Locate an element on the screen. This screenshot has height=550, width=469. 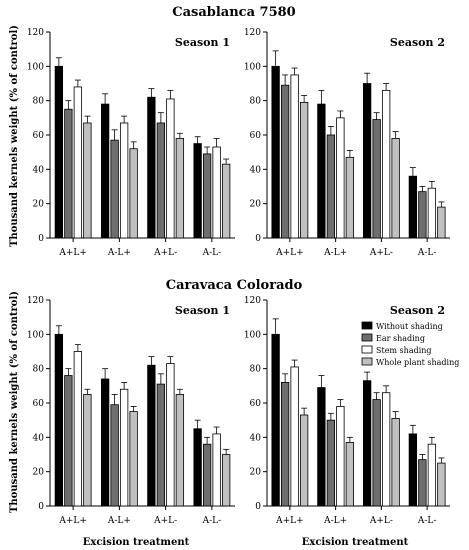
p4-ytick-label: 100 is located at coordinates (252, 335).